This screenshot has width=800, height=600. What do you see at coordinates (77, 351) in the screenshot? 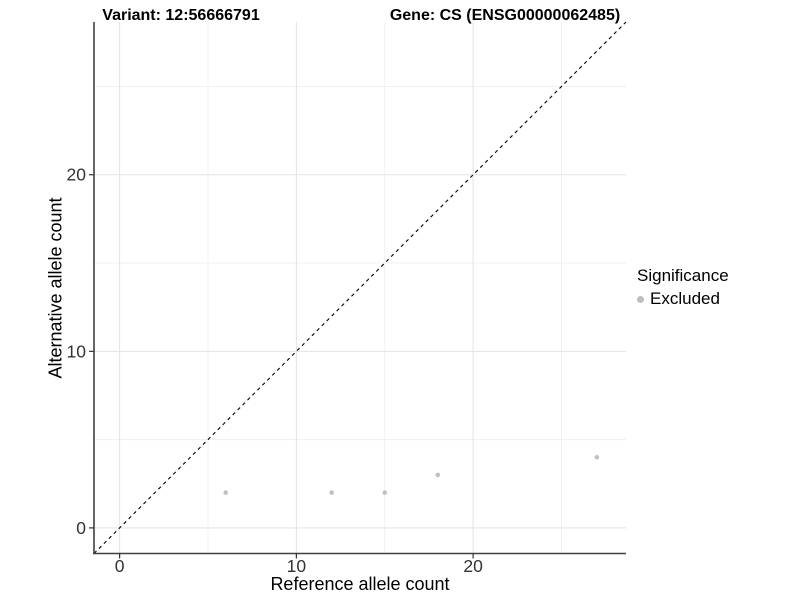
I see `y-tick-label: 10` at bounding box center [77, 351].